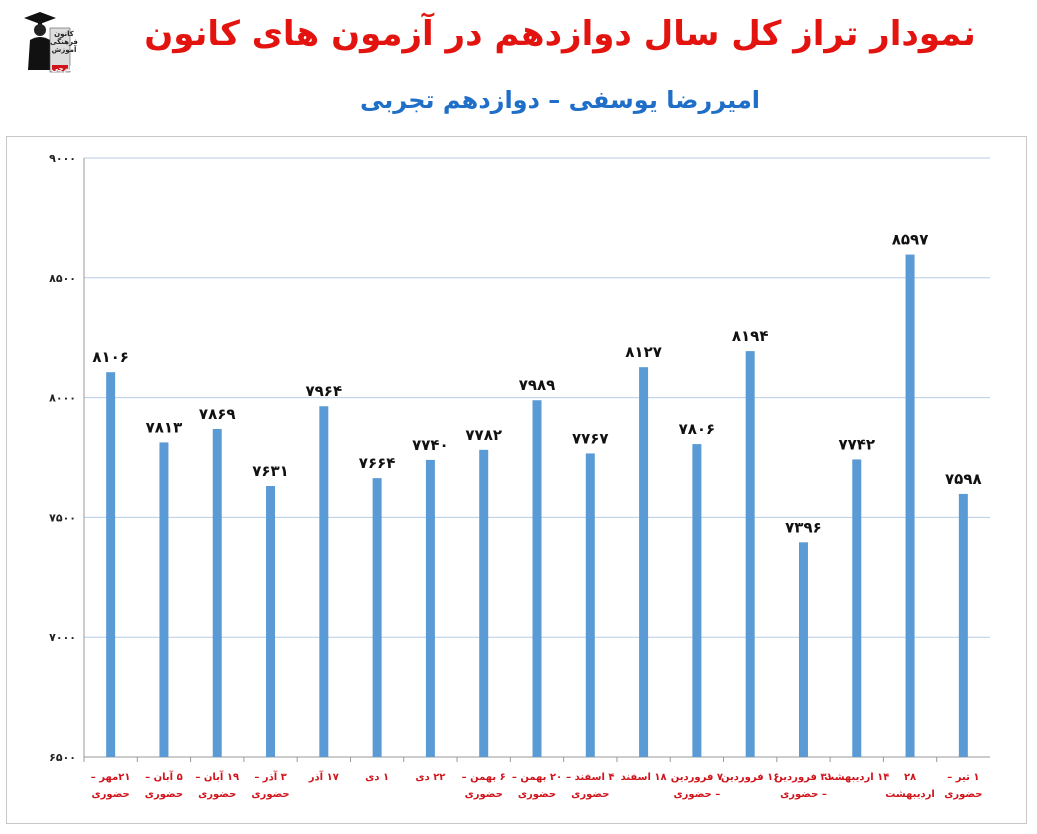 This screenshot has height=834, width=1037. I want to click on x-tick-label: ۳ آذر –, so click(270, 776).